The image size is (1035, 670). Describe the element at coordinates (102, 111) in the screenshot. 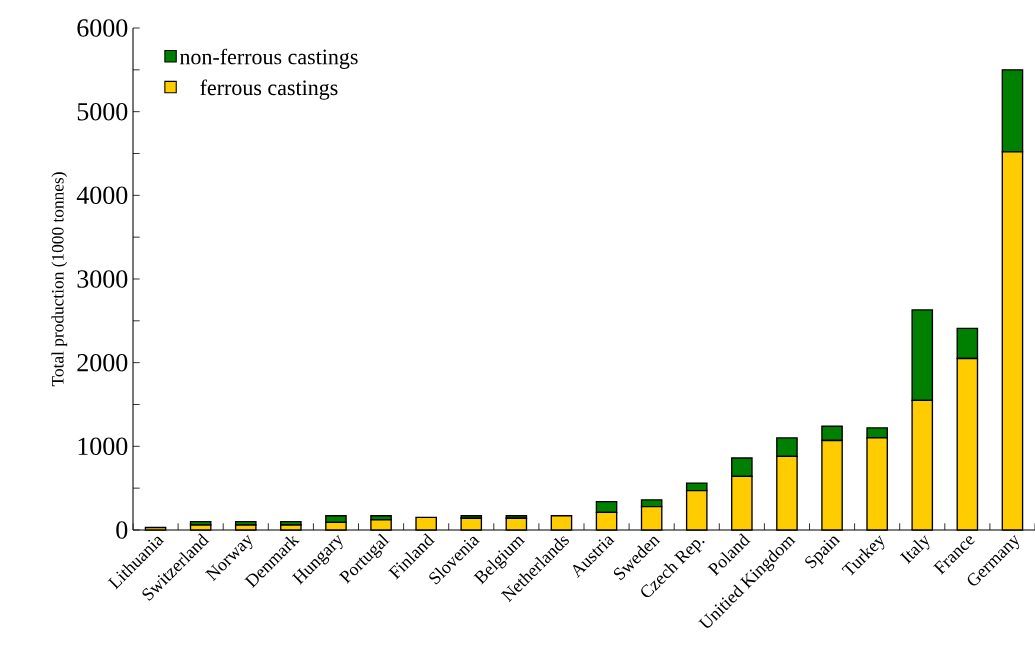

I see `y-tick-label: 5000` at that location.